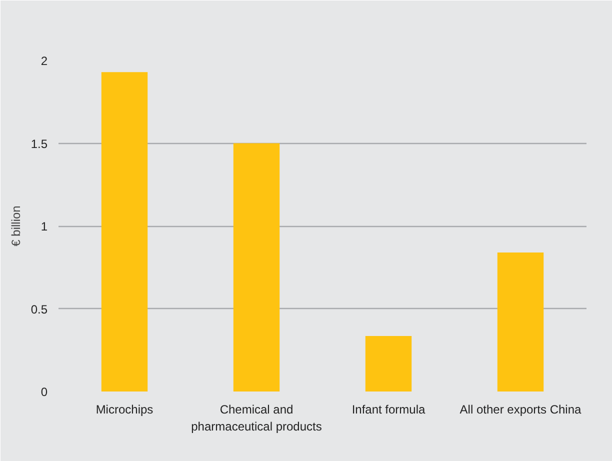  What do you see at coordinates (389, 409) in the screenshot?
I see `x-tick-label: Infant formula` at bounding box center [389, 409].